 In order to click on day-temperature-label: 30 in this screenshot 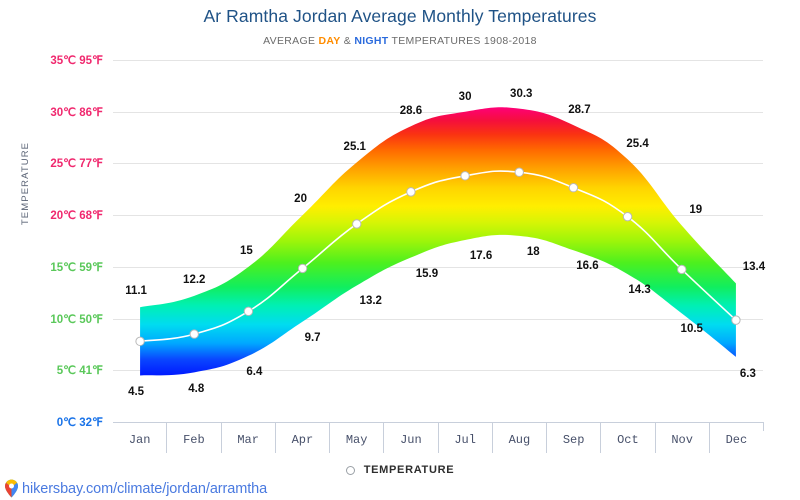, I will do `click(465, 96)`.